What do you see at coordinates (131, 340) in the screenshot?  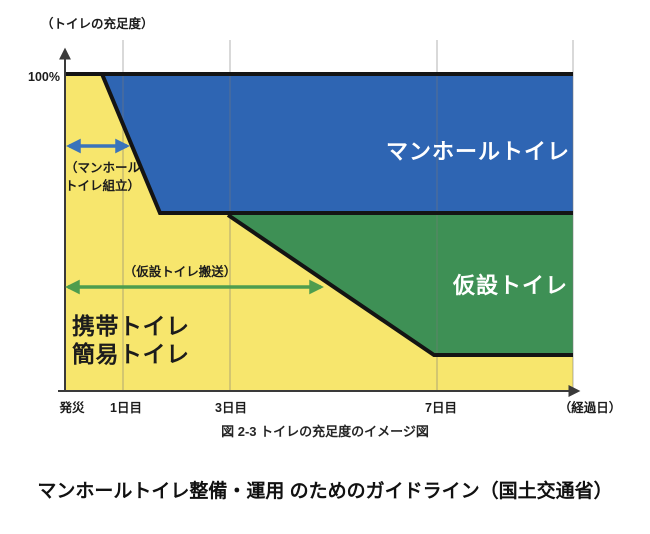 I see `label-portable-simple-toilet: 携帯トイレ 簡易トイレ` at bounding box center [131, 340].